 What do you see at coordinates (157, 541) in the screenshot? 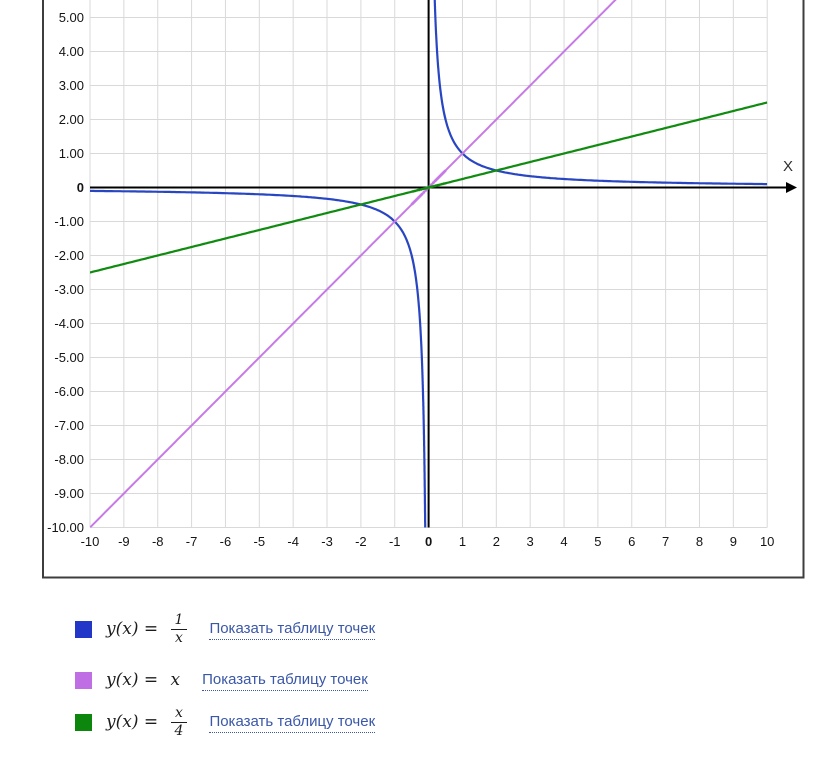
I see `x-tick-label: -8` at bounding box center [157, 541].